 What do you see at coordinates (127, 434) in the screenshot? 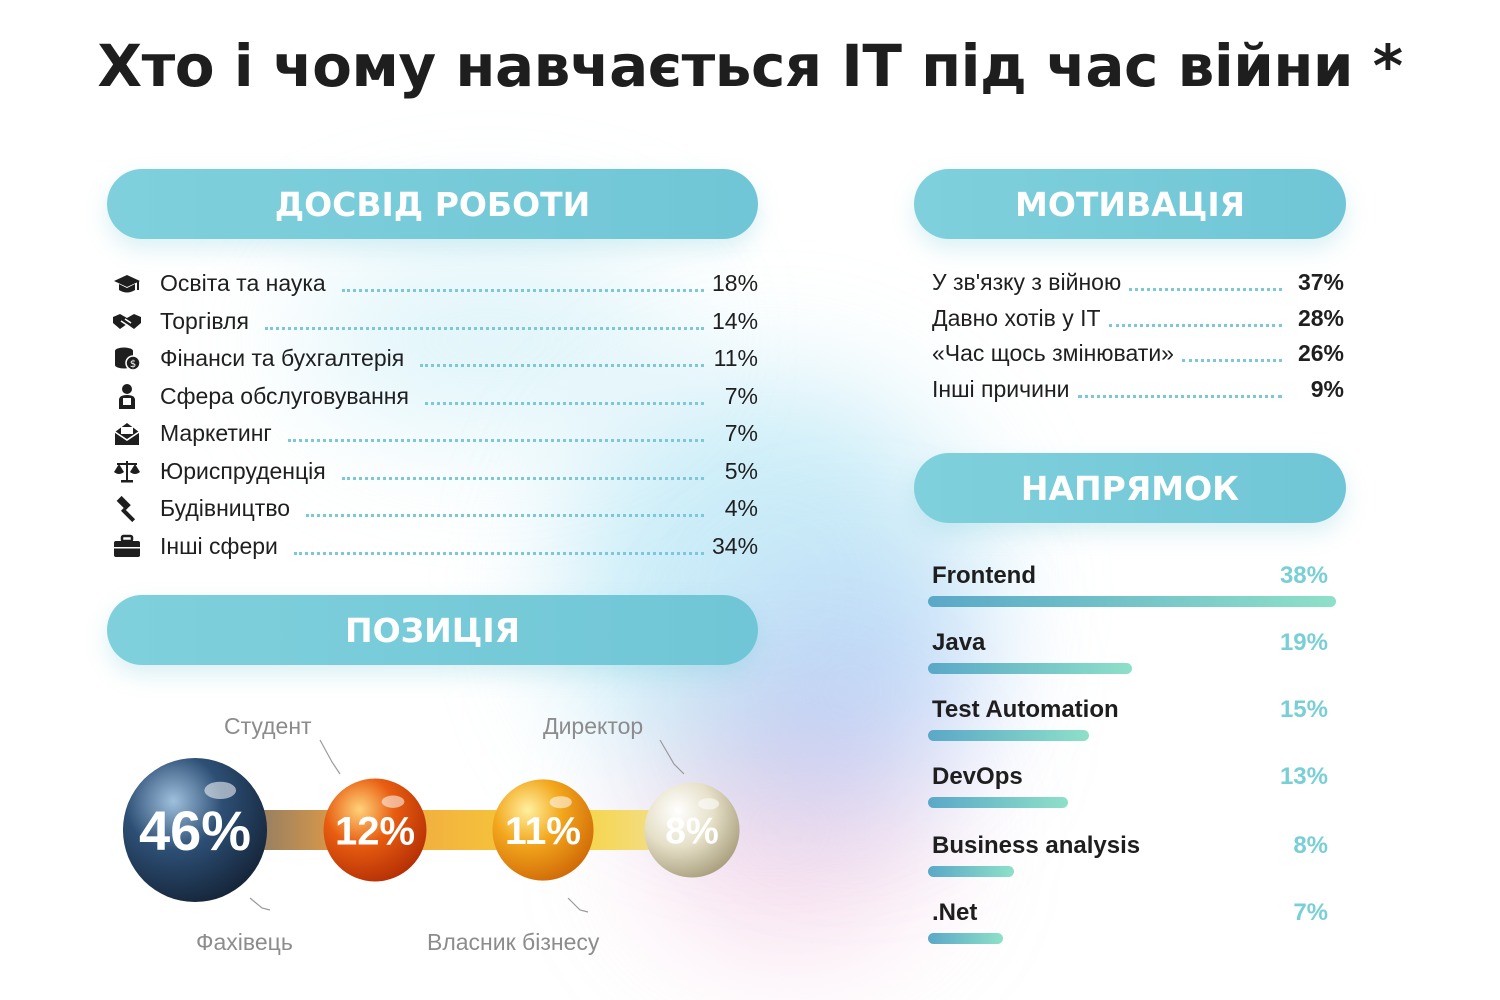
I see `envelope-icon` at bounding box center [127, 434].